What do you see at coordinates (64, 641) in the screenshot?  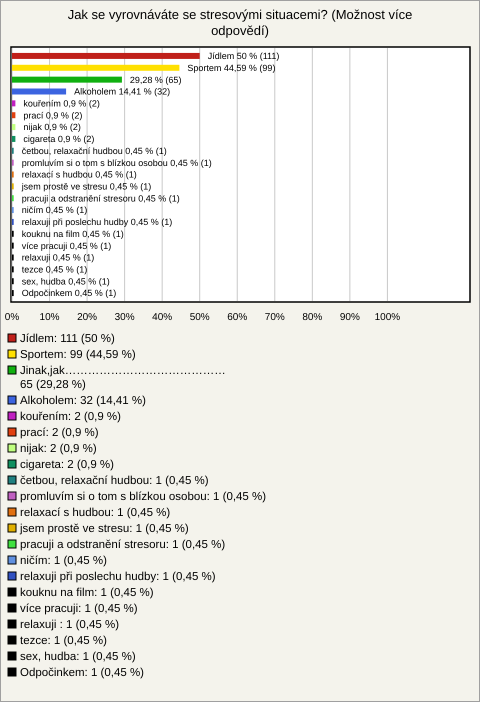 I see `text: tezce: 1 (0,45 %)` at bounding box center [64, 641].